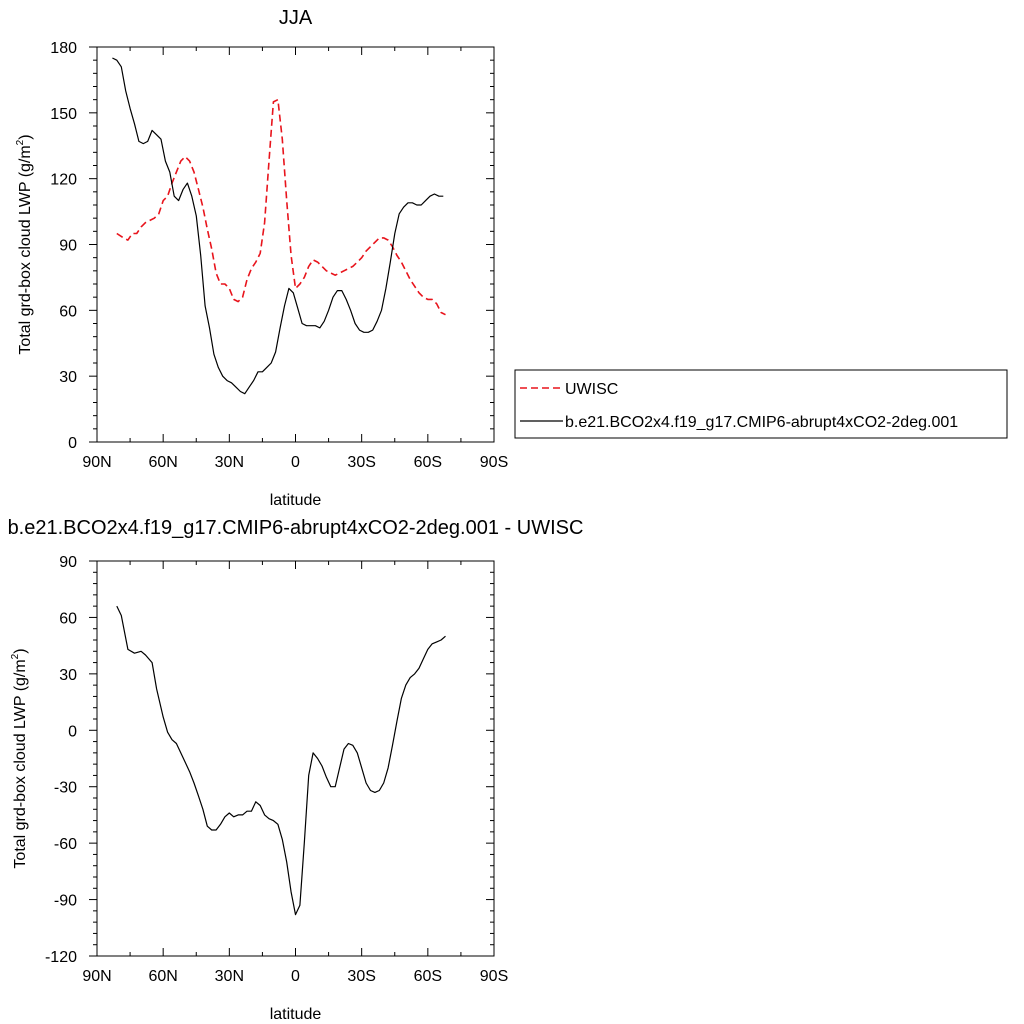  I want to click on bottom-x-tick-label: 60N, so click(162, 976).